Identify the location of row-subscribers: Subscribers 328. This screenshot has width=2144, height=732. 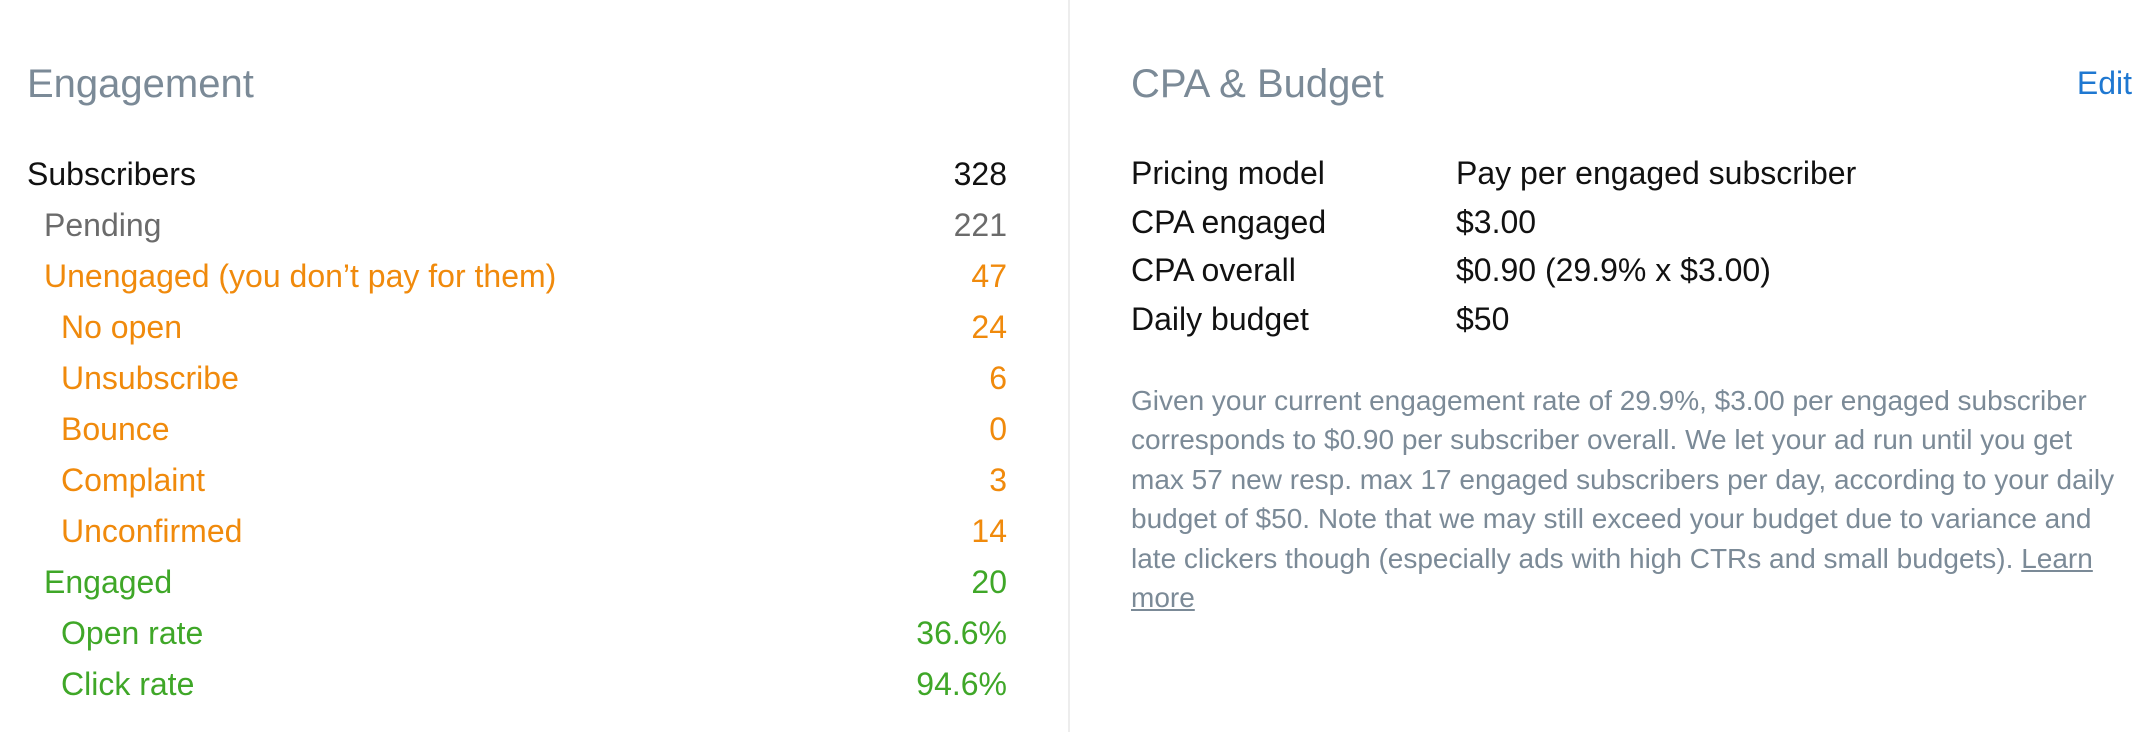
(517, 174).